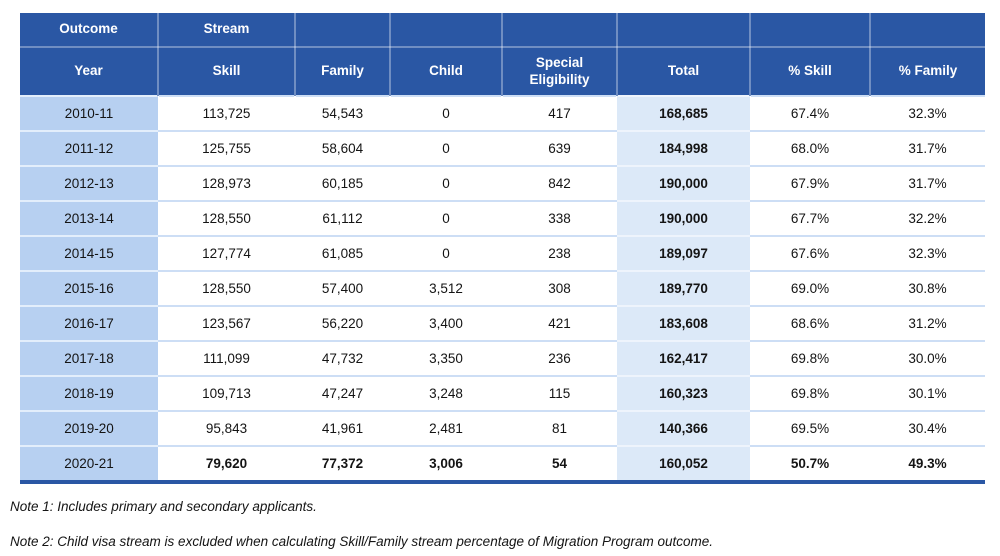  What do you see at coordinates (89, 218) in the screenshot?
I see `year-cell: 2013-14` at bounding box center [89, 218].